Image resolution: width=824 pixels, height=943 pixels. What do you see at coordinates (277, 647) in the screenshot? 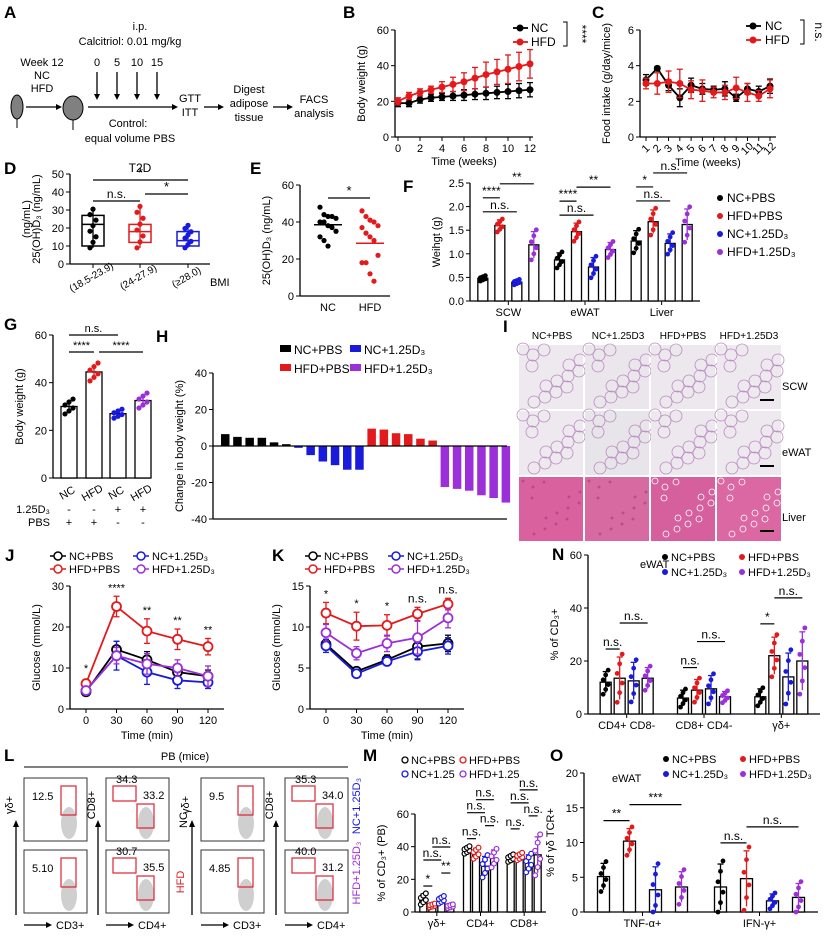
I see `chart-k-ylabel: Glucose (mmol/L)` at bounding box center [277, 647].